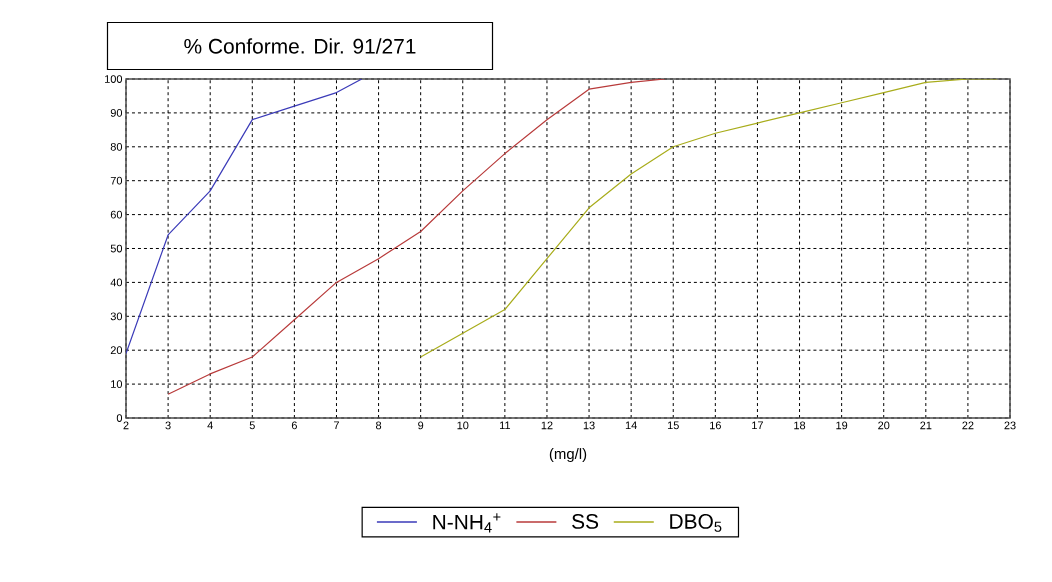  What do you see at coordinates (715, 425) in the screenshot?
I see `x-tick-label: 16` at bounding box center [715, 425].